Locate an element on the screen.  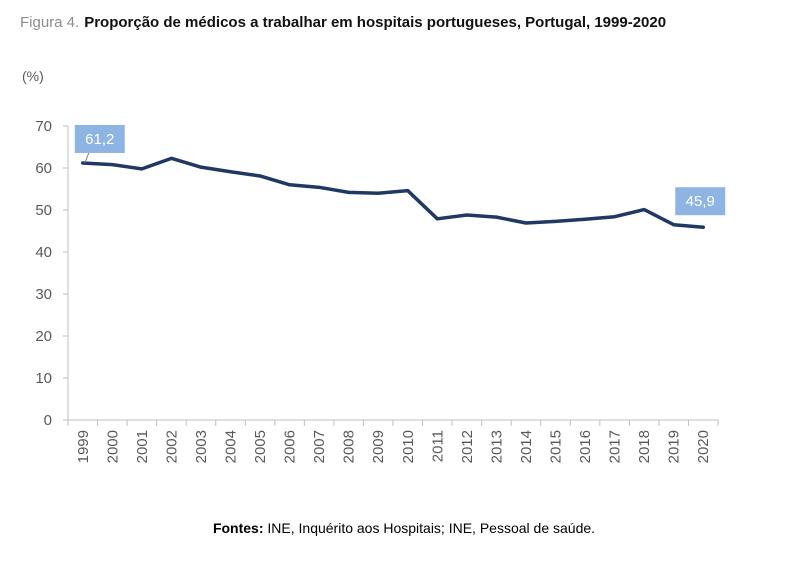
y-tick-label: 0 is located at coordinates (48, 420).